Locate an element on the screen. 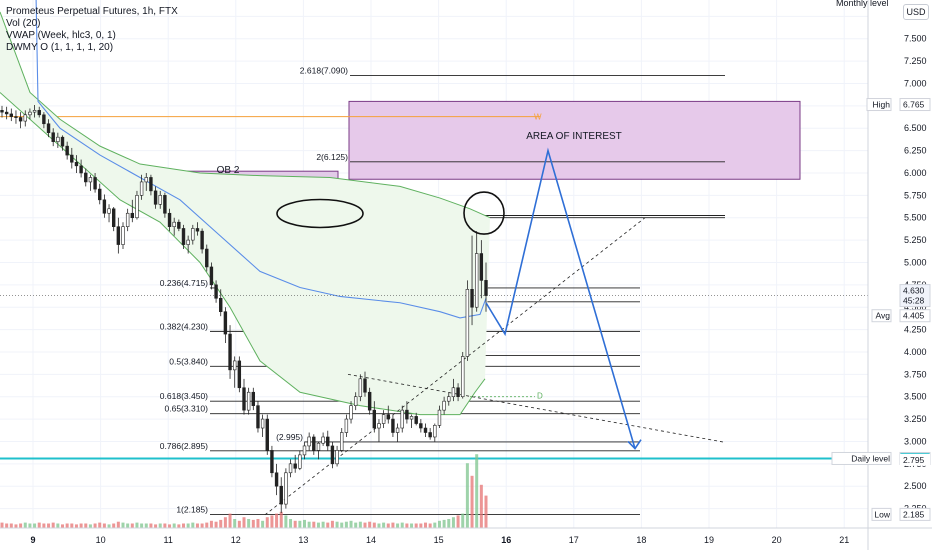  daily-label-box is located at coordinates (861, 458).